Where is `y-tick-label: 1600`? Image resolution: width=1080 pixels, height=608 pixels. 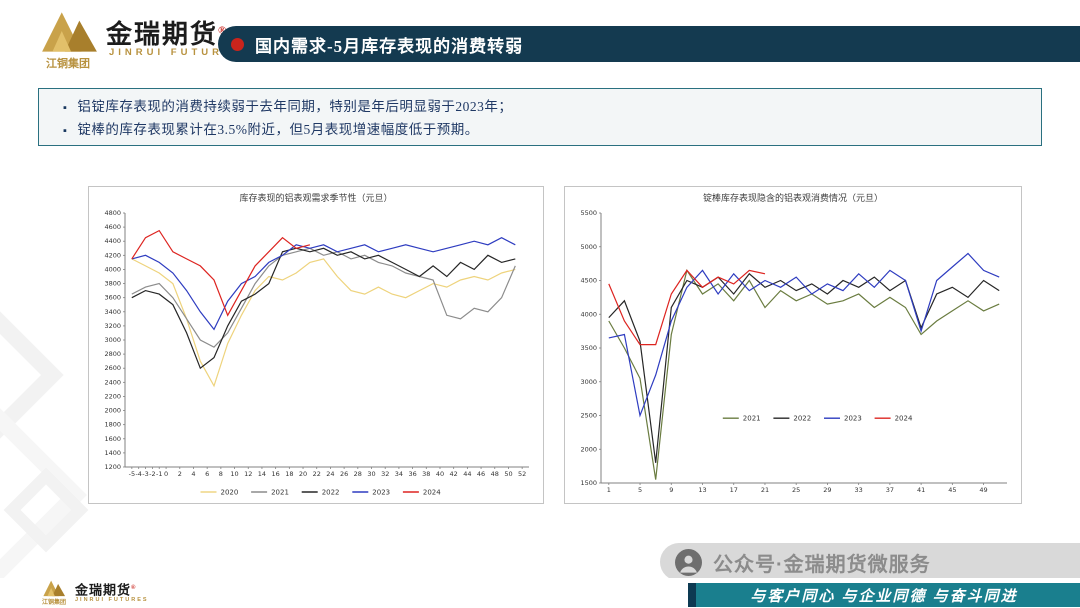
y-tick-label: 1600 is located at coordinates (112, 439).